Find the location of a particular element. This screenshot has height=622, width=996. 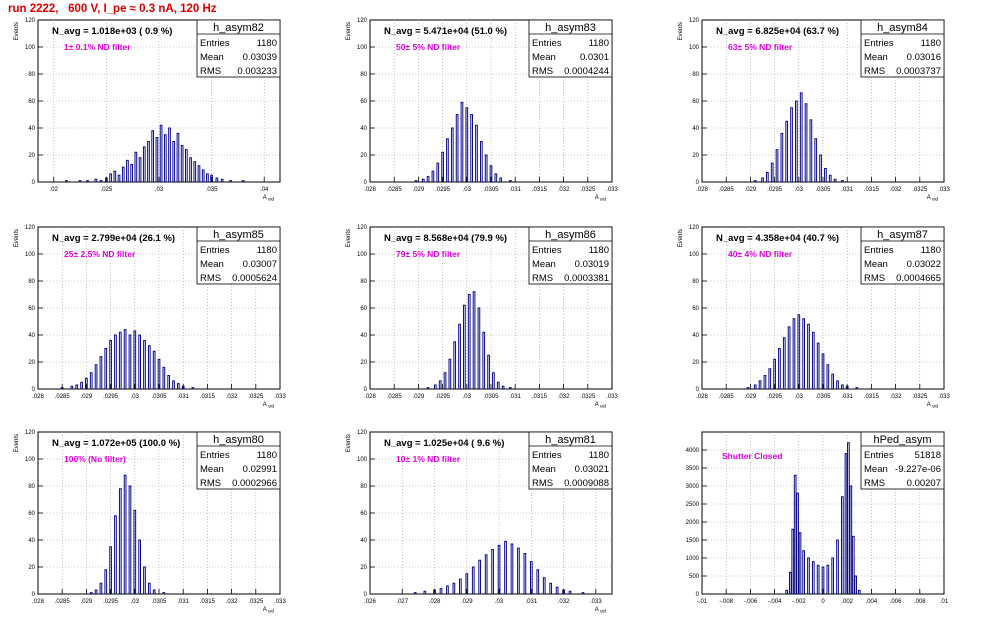

stats-value: 0.02991 is located at coordinates (260, 469).